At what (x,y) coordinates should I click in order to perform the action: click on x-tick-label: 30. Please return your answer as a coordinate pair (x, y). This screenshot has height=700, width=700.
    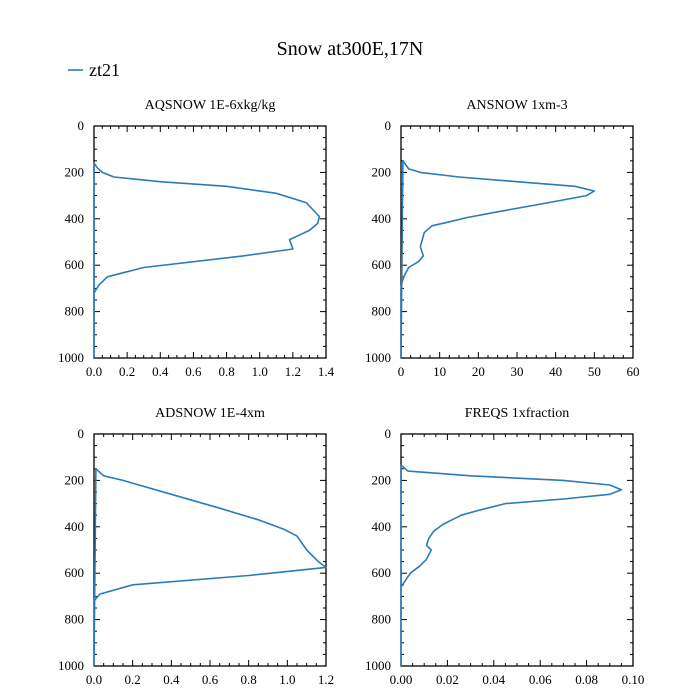
    Looking at the image, I should click on (517, 371).